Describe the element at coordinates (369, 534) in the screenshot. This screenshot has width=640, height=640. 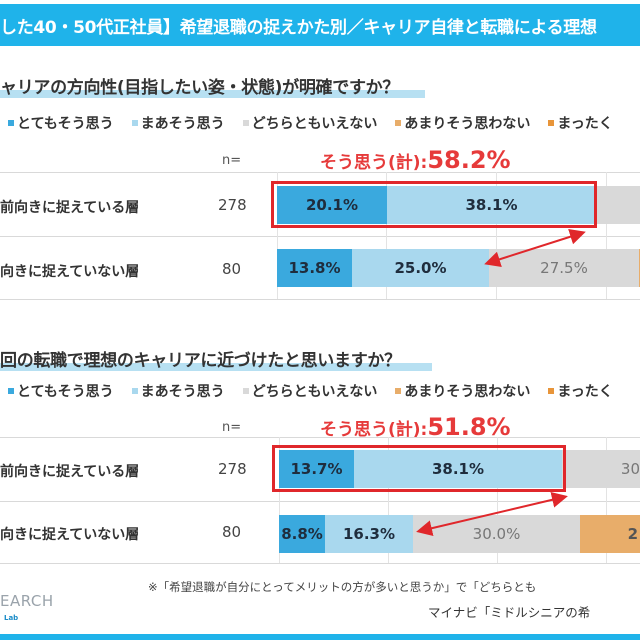
I see `segment-agree: 16.3%` at that location.